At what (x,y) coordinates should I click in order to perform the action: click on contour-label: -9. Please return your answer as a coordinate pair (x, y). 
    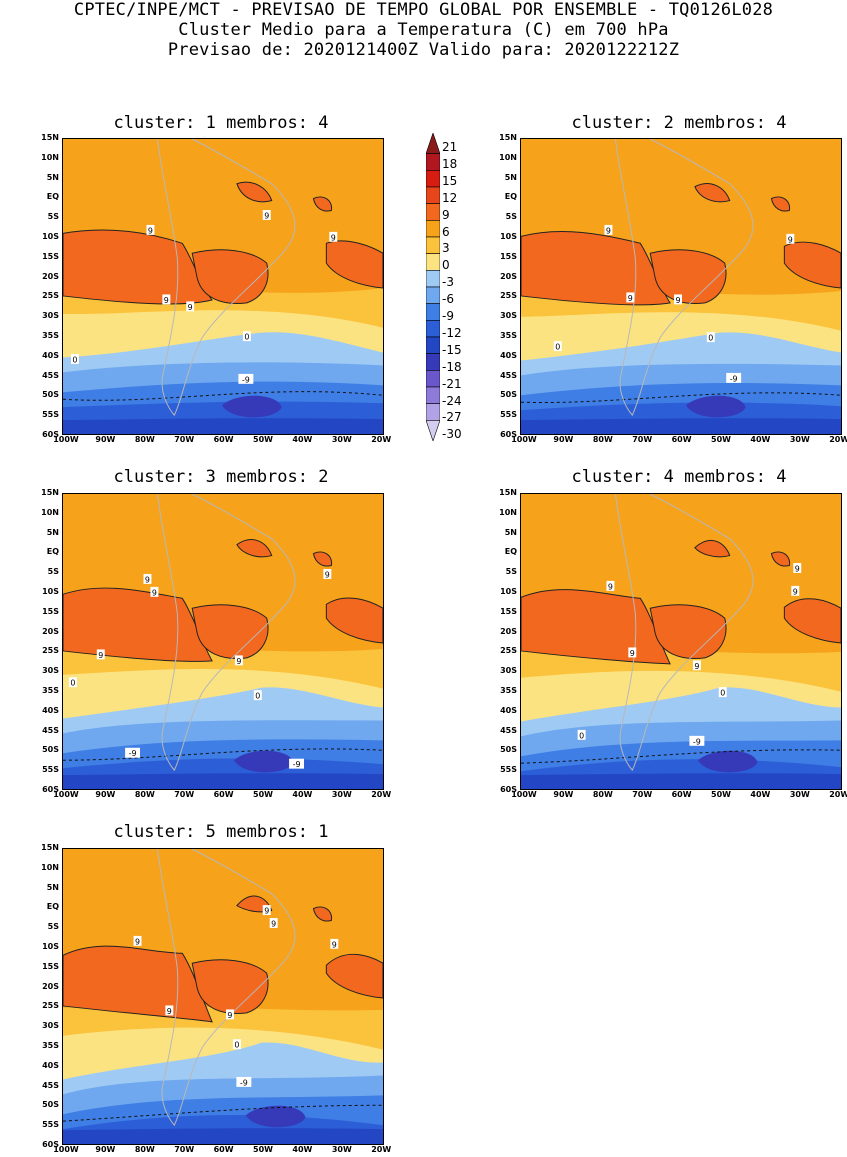
    Looking at the image, I should click on (244, 1081).